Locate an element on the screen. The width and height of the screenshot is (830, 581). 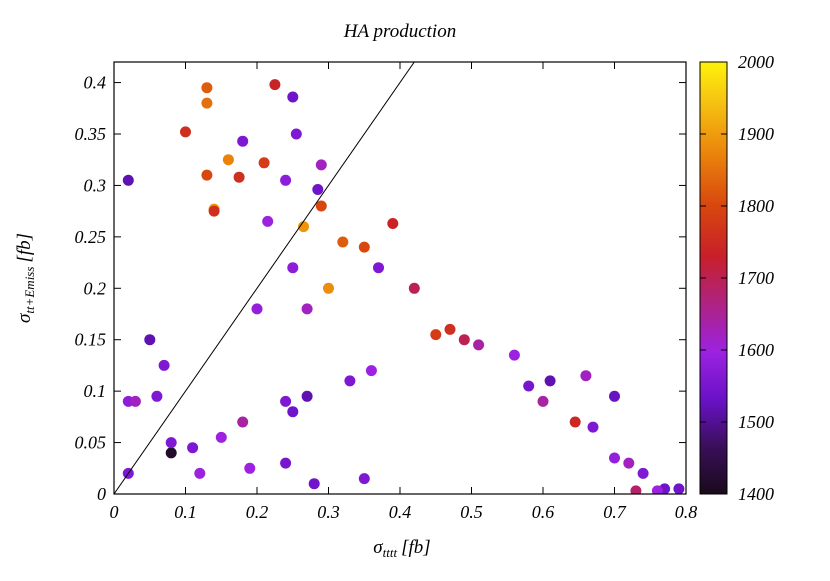
y-tick-label: 0.05 is located at coordinates (91, 443).